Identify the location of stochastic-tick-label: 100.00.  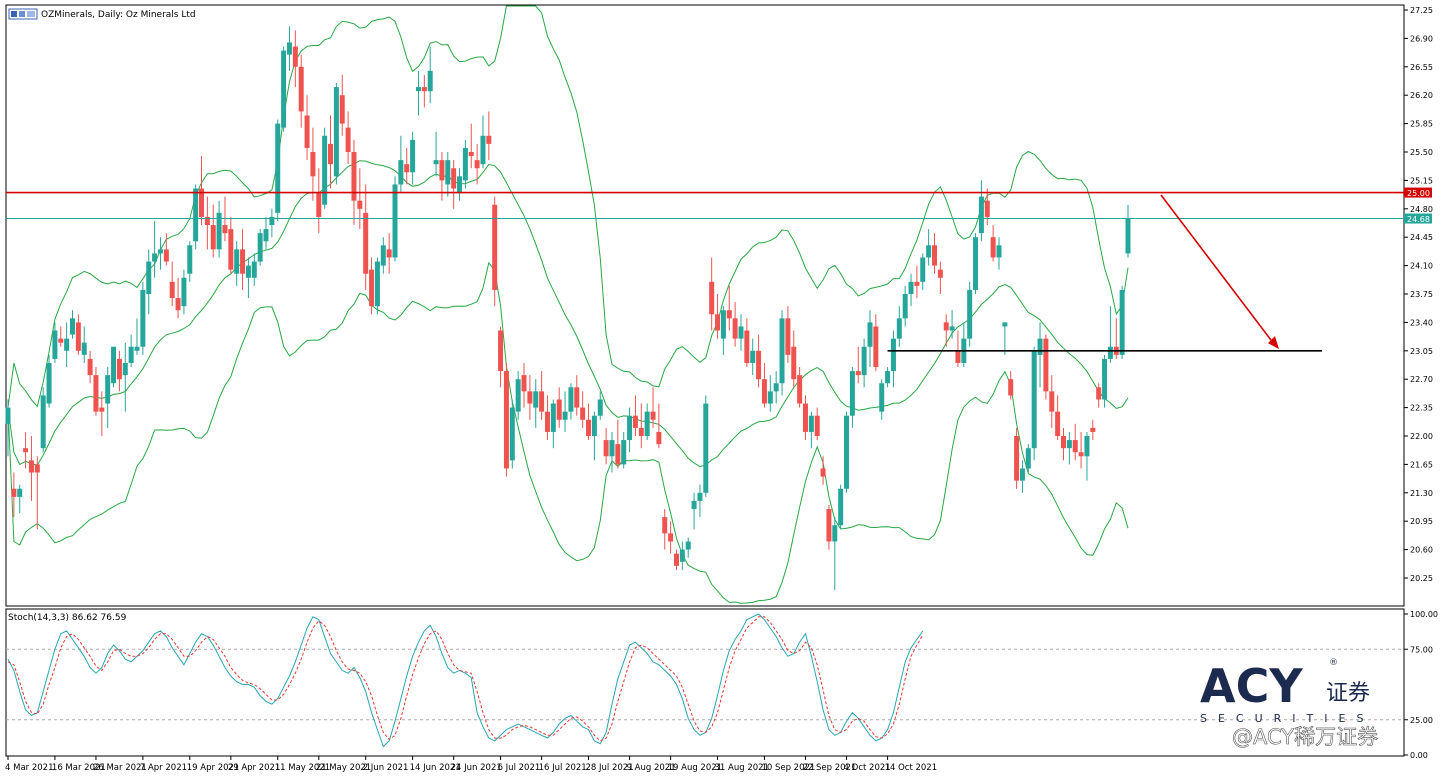
(1424, 614).